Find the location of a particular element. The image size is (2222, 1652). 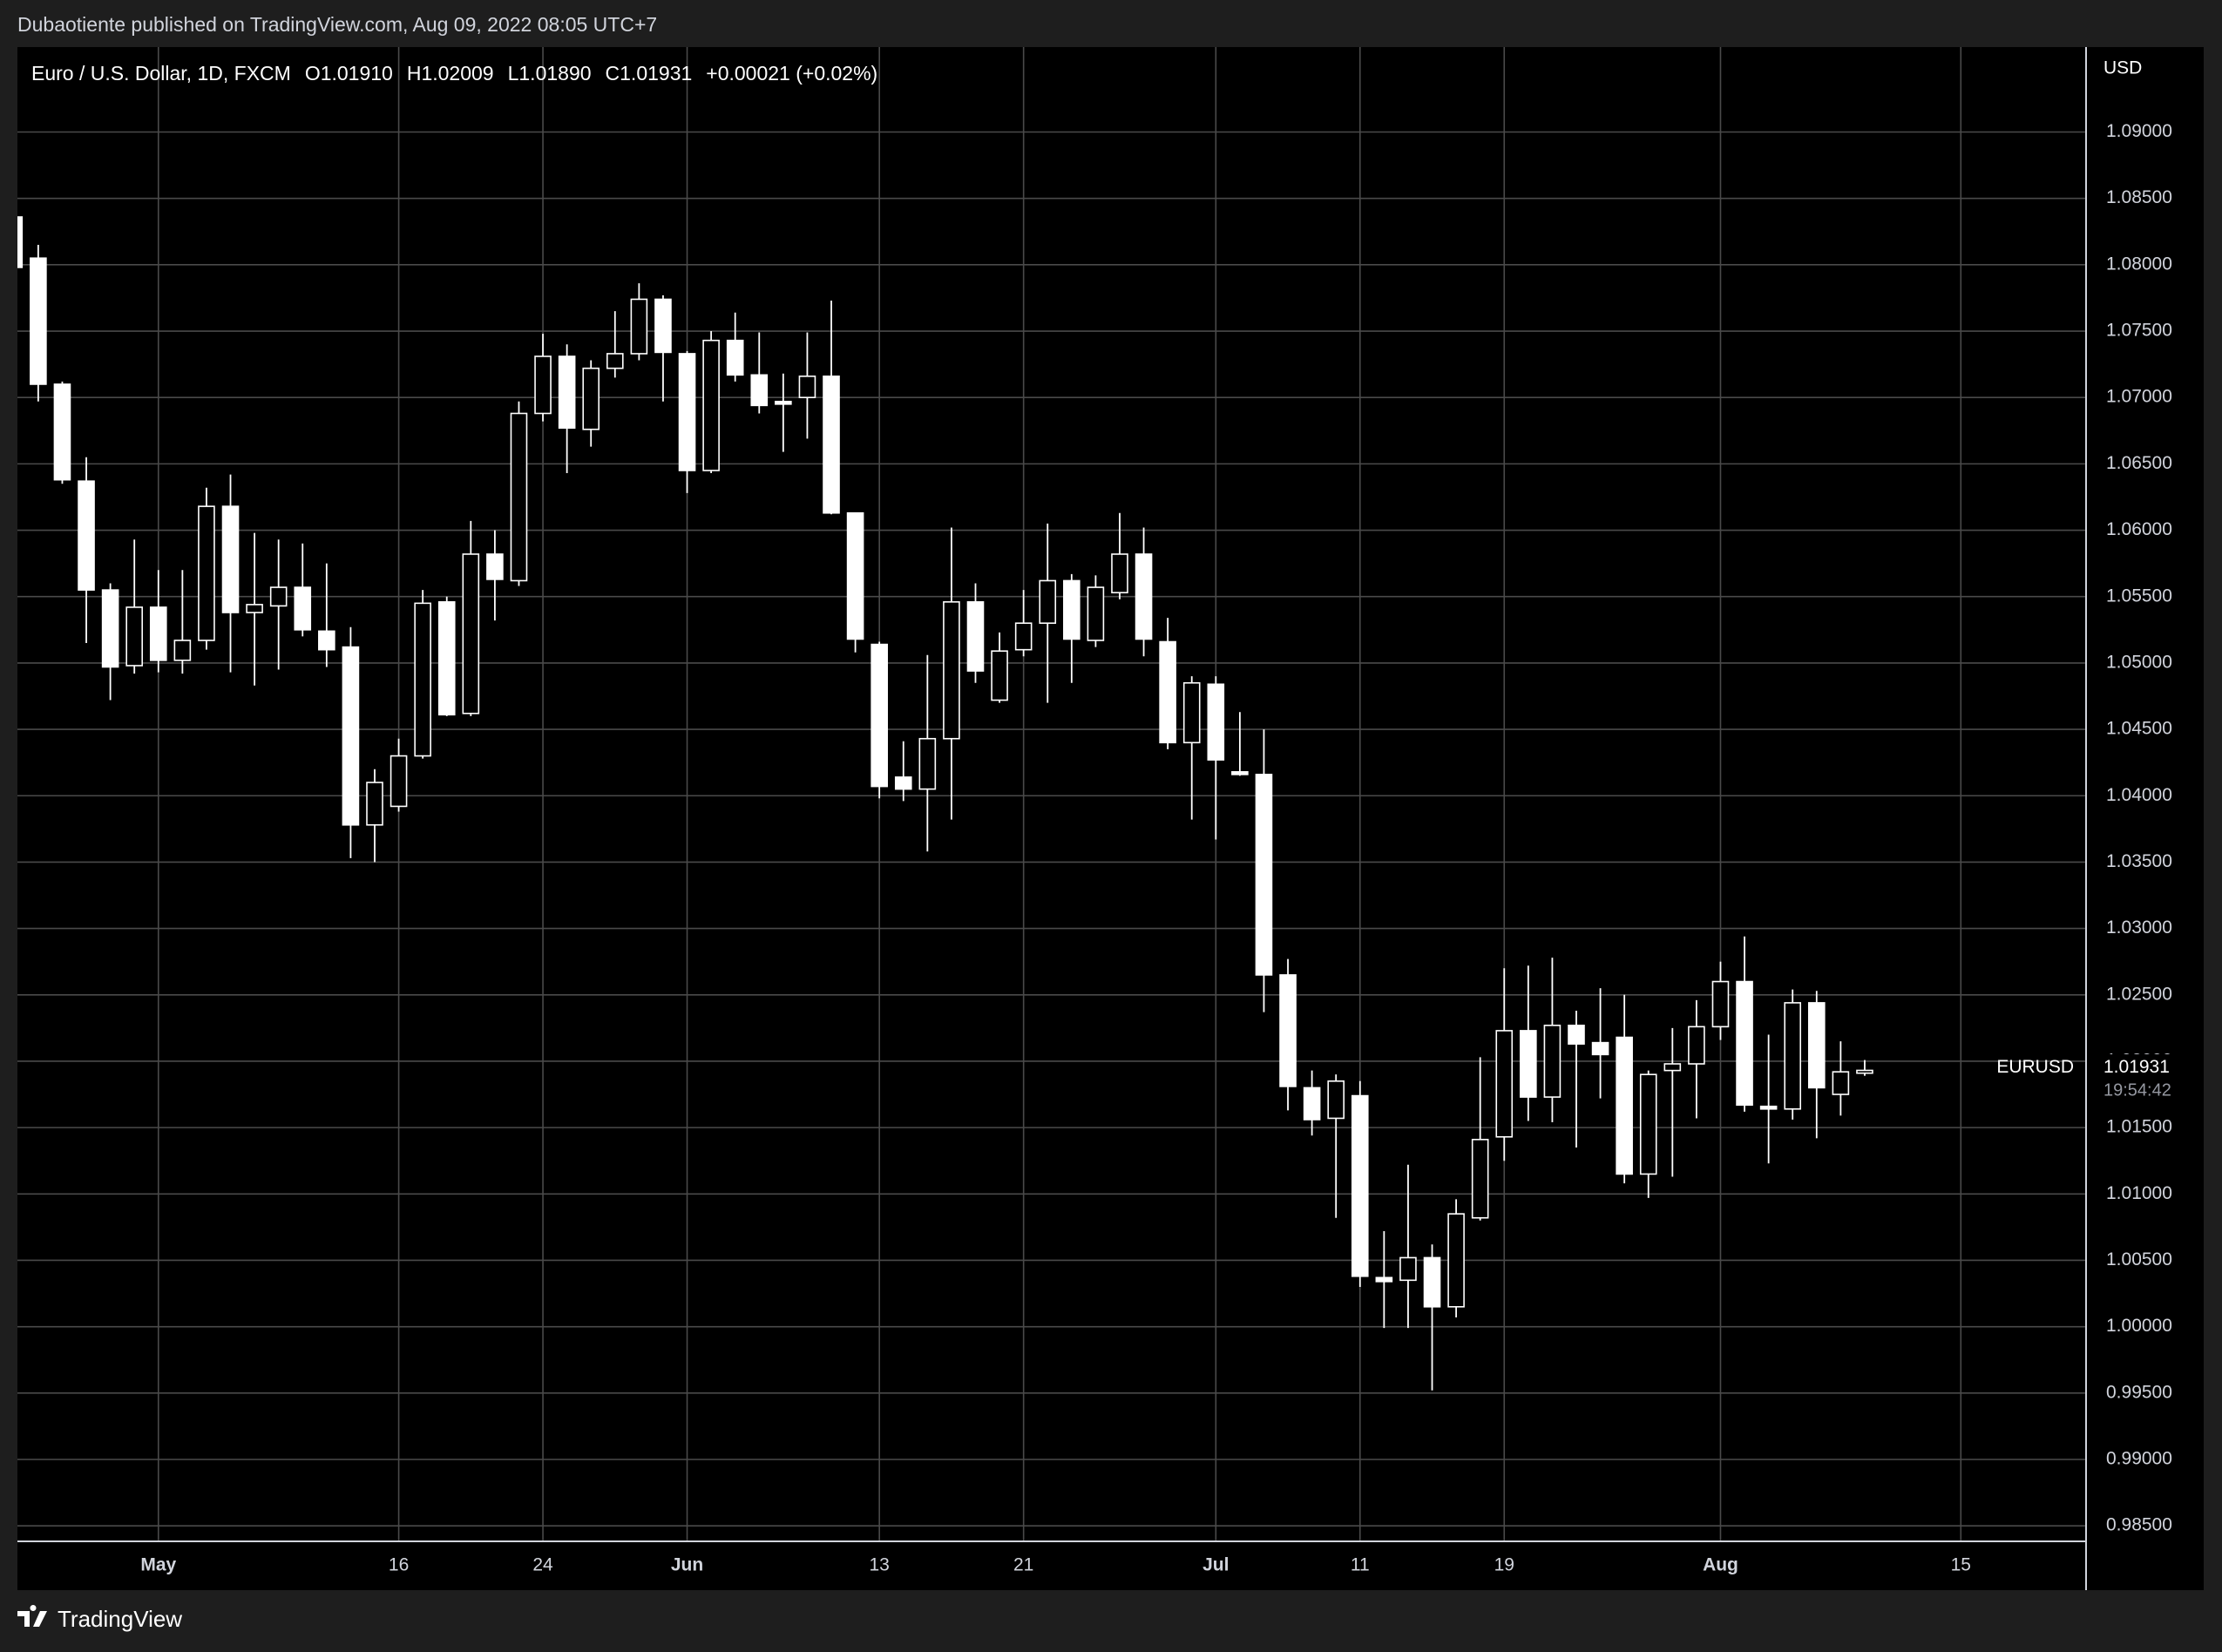

x-tick-label: 15 is located at coordinates (1961, 1565).